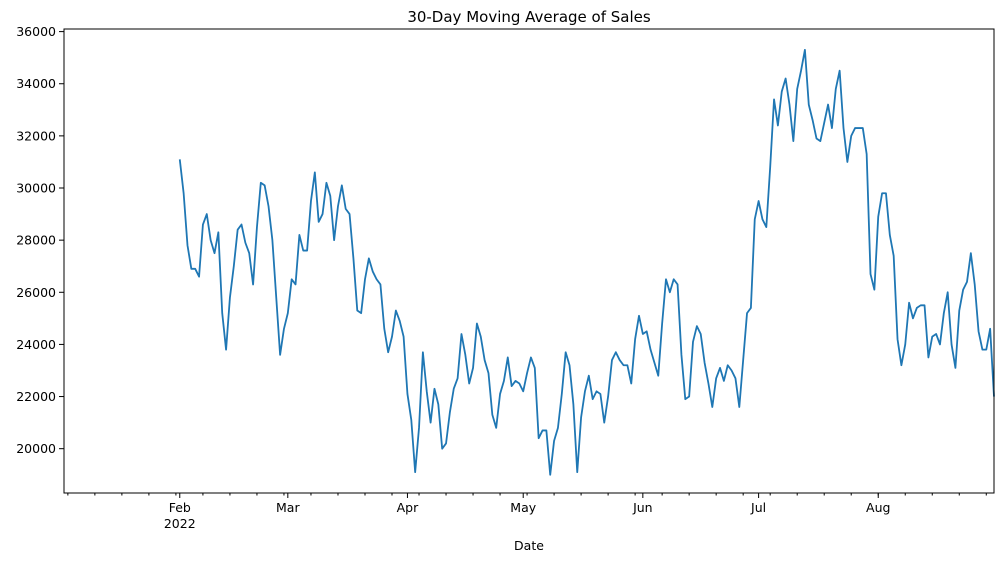 The image size is (1004, 561). Describe the element at coordinates (36, 292) in the screenshot. I see `y-tick-label: 26000` at that location.